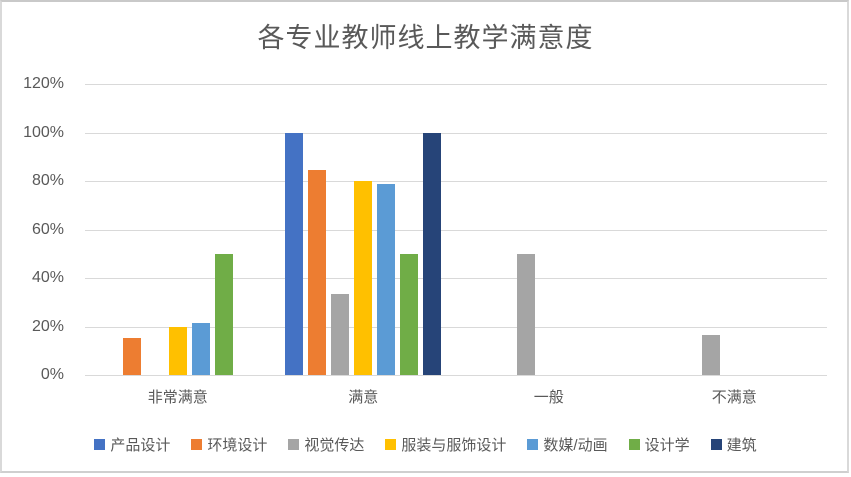 The height and width of the screenshot is (477, 851). I want to click on chart-title: 各专业教师线上教学满意度, so click(425, 38).